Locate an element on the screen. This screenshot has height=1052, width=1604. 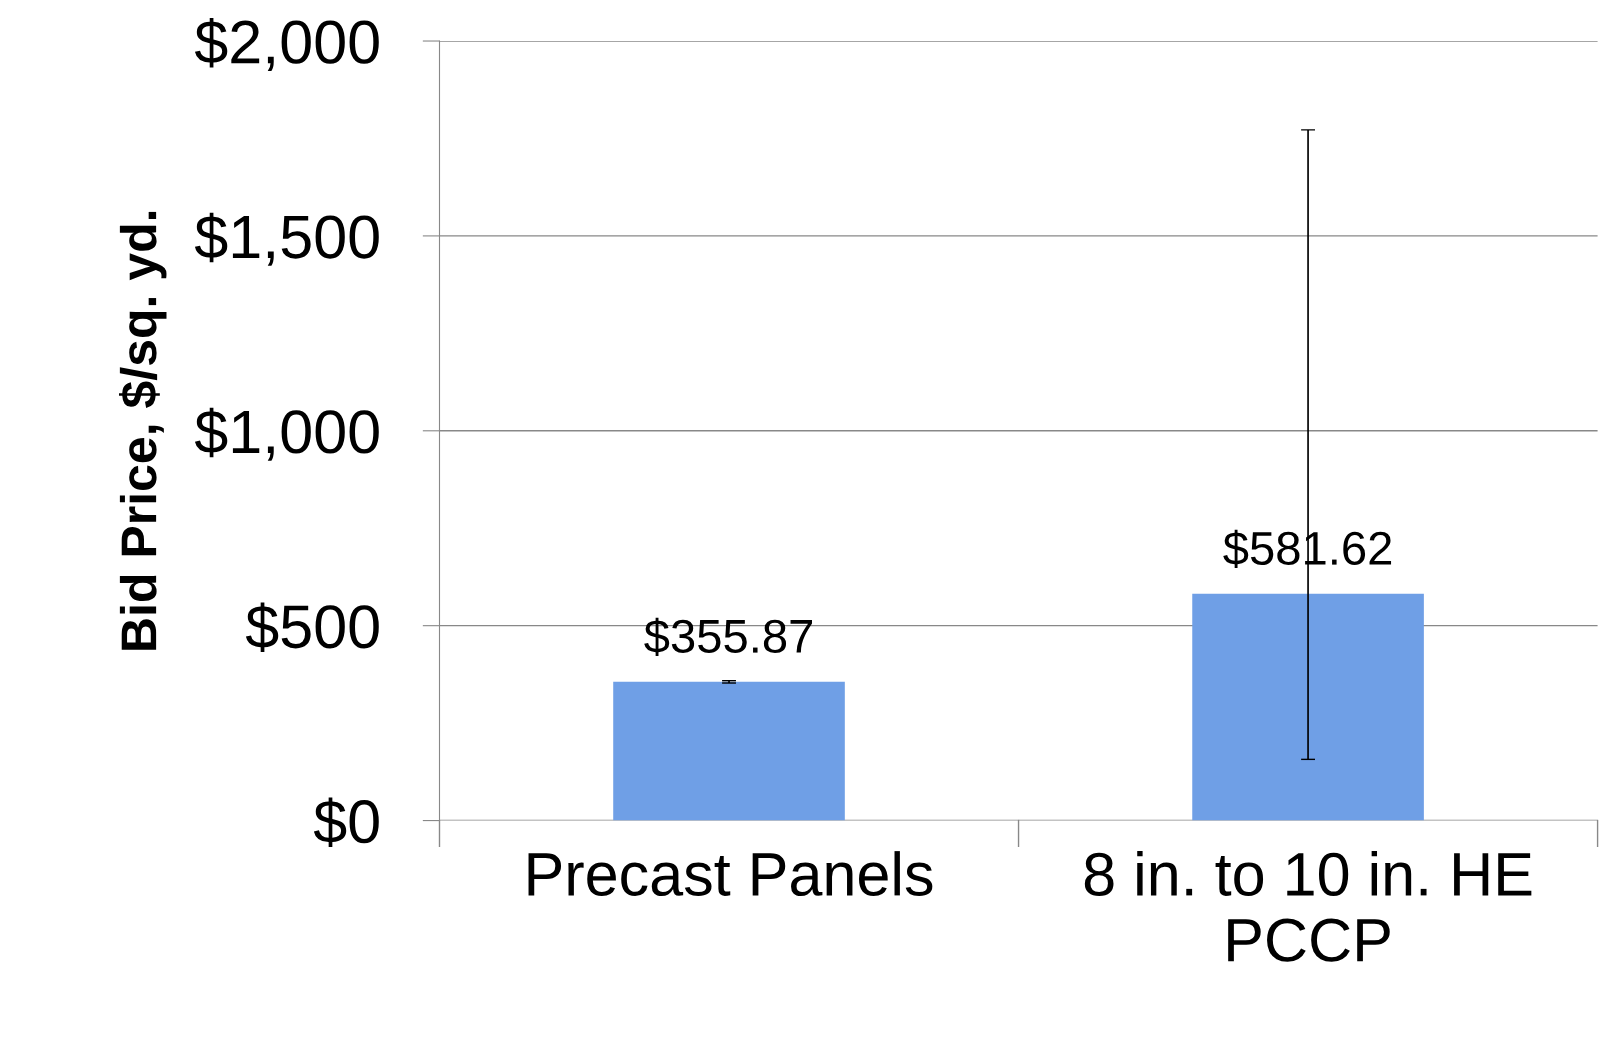
y-tick-label: $2,000 is located at coordinates (286, 44).